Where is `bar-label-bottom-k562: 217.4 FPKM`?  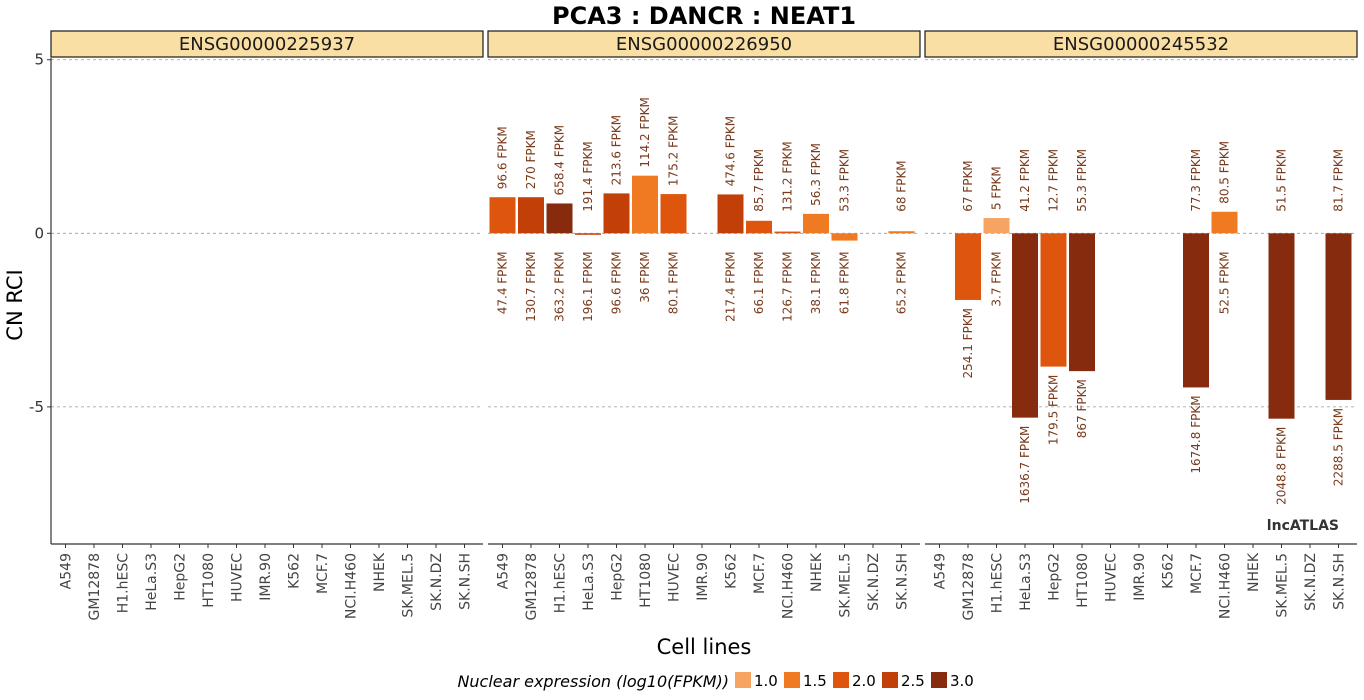
bar-label-bottom-k562: 217.4 FPKM is located at coordinates (731, 286).